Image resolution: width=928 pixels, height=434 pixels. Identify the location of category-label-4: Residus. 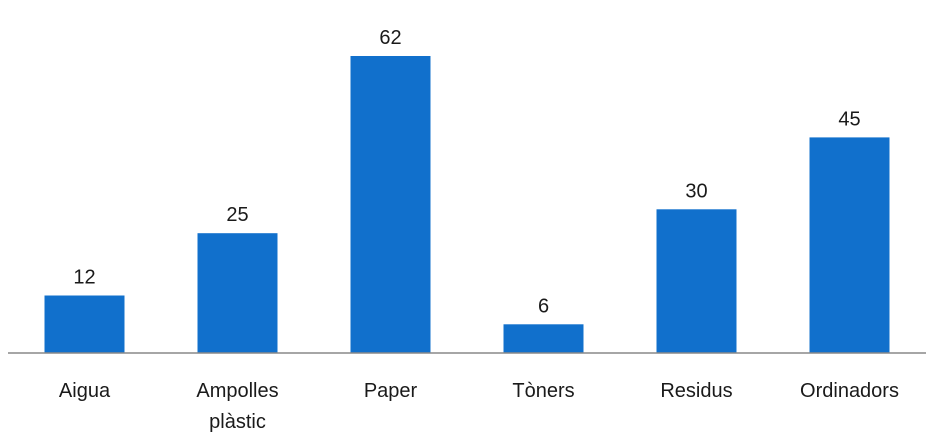
(696, 391).